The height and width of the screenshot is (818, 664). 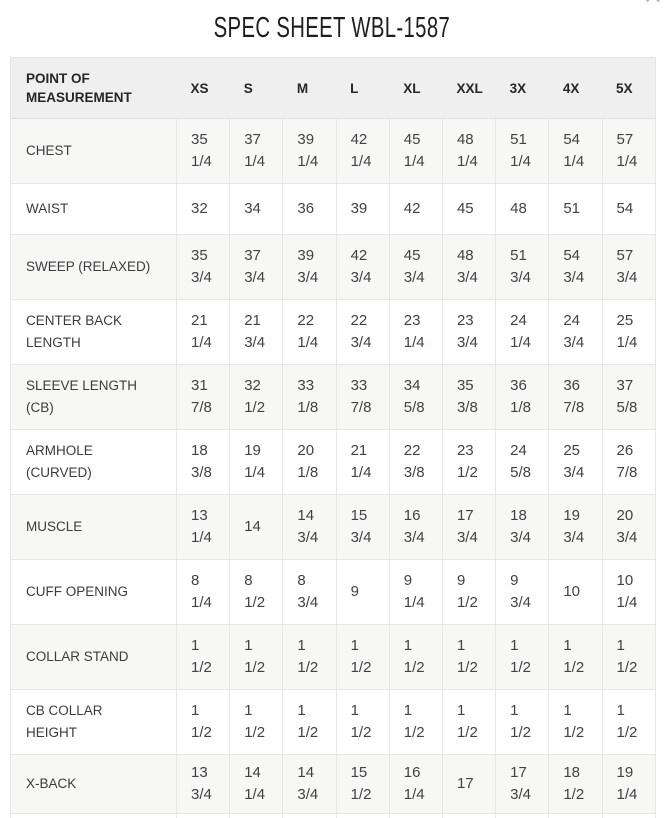 What do you see at coordinates (416, 88) in the screenshot?
I see `column-header-xl: XL` at bounding box center [416, 88].